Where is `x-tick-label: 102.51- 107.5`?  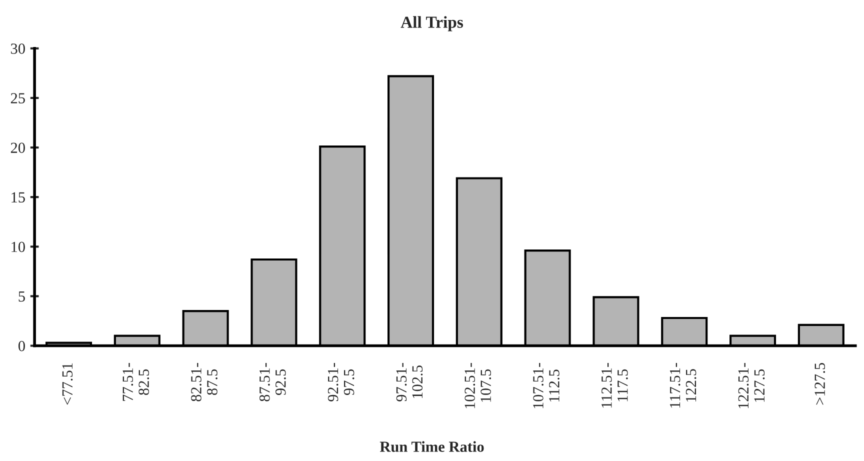
x-tick-label: 102.51- 107.5 is located at coordinates (478, 385).